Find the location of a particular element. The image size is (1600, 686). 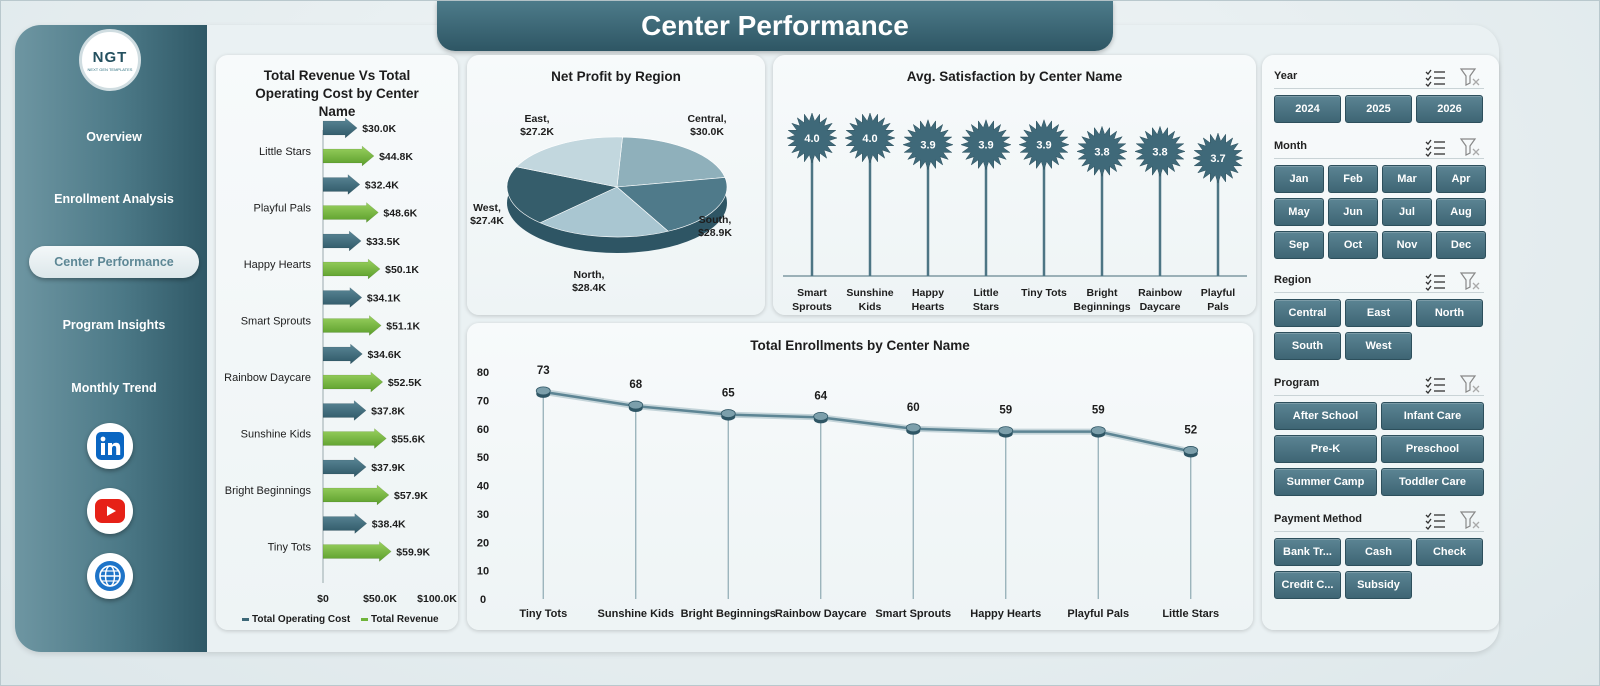

x-tick-label: Kids is located at coordinates (870, 307).